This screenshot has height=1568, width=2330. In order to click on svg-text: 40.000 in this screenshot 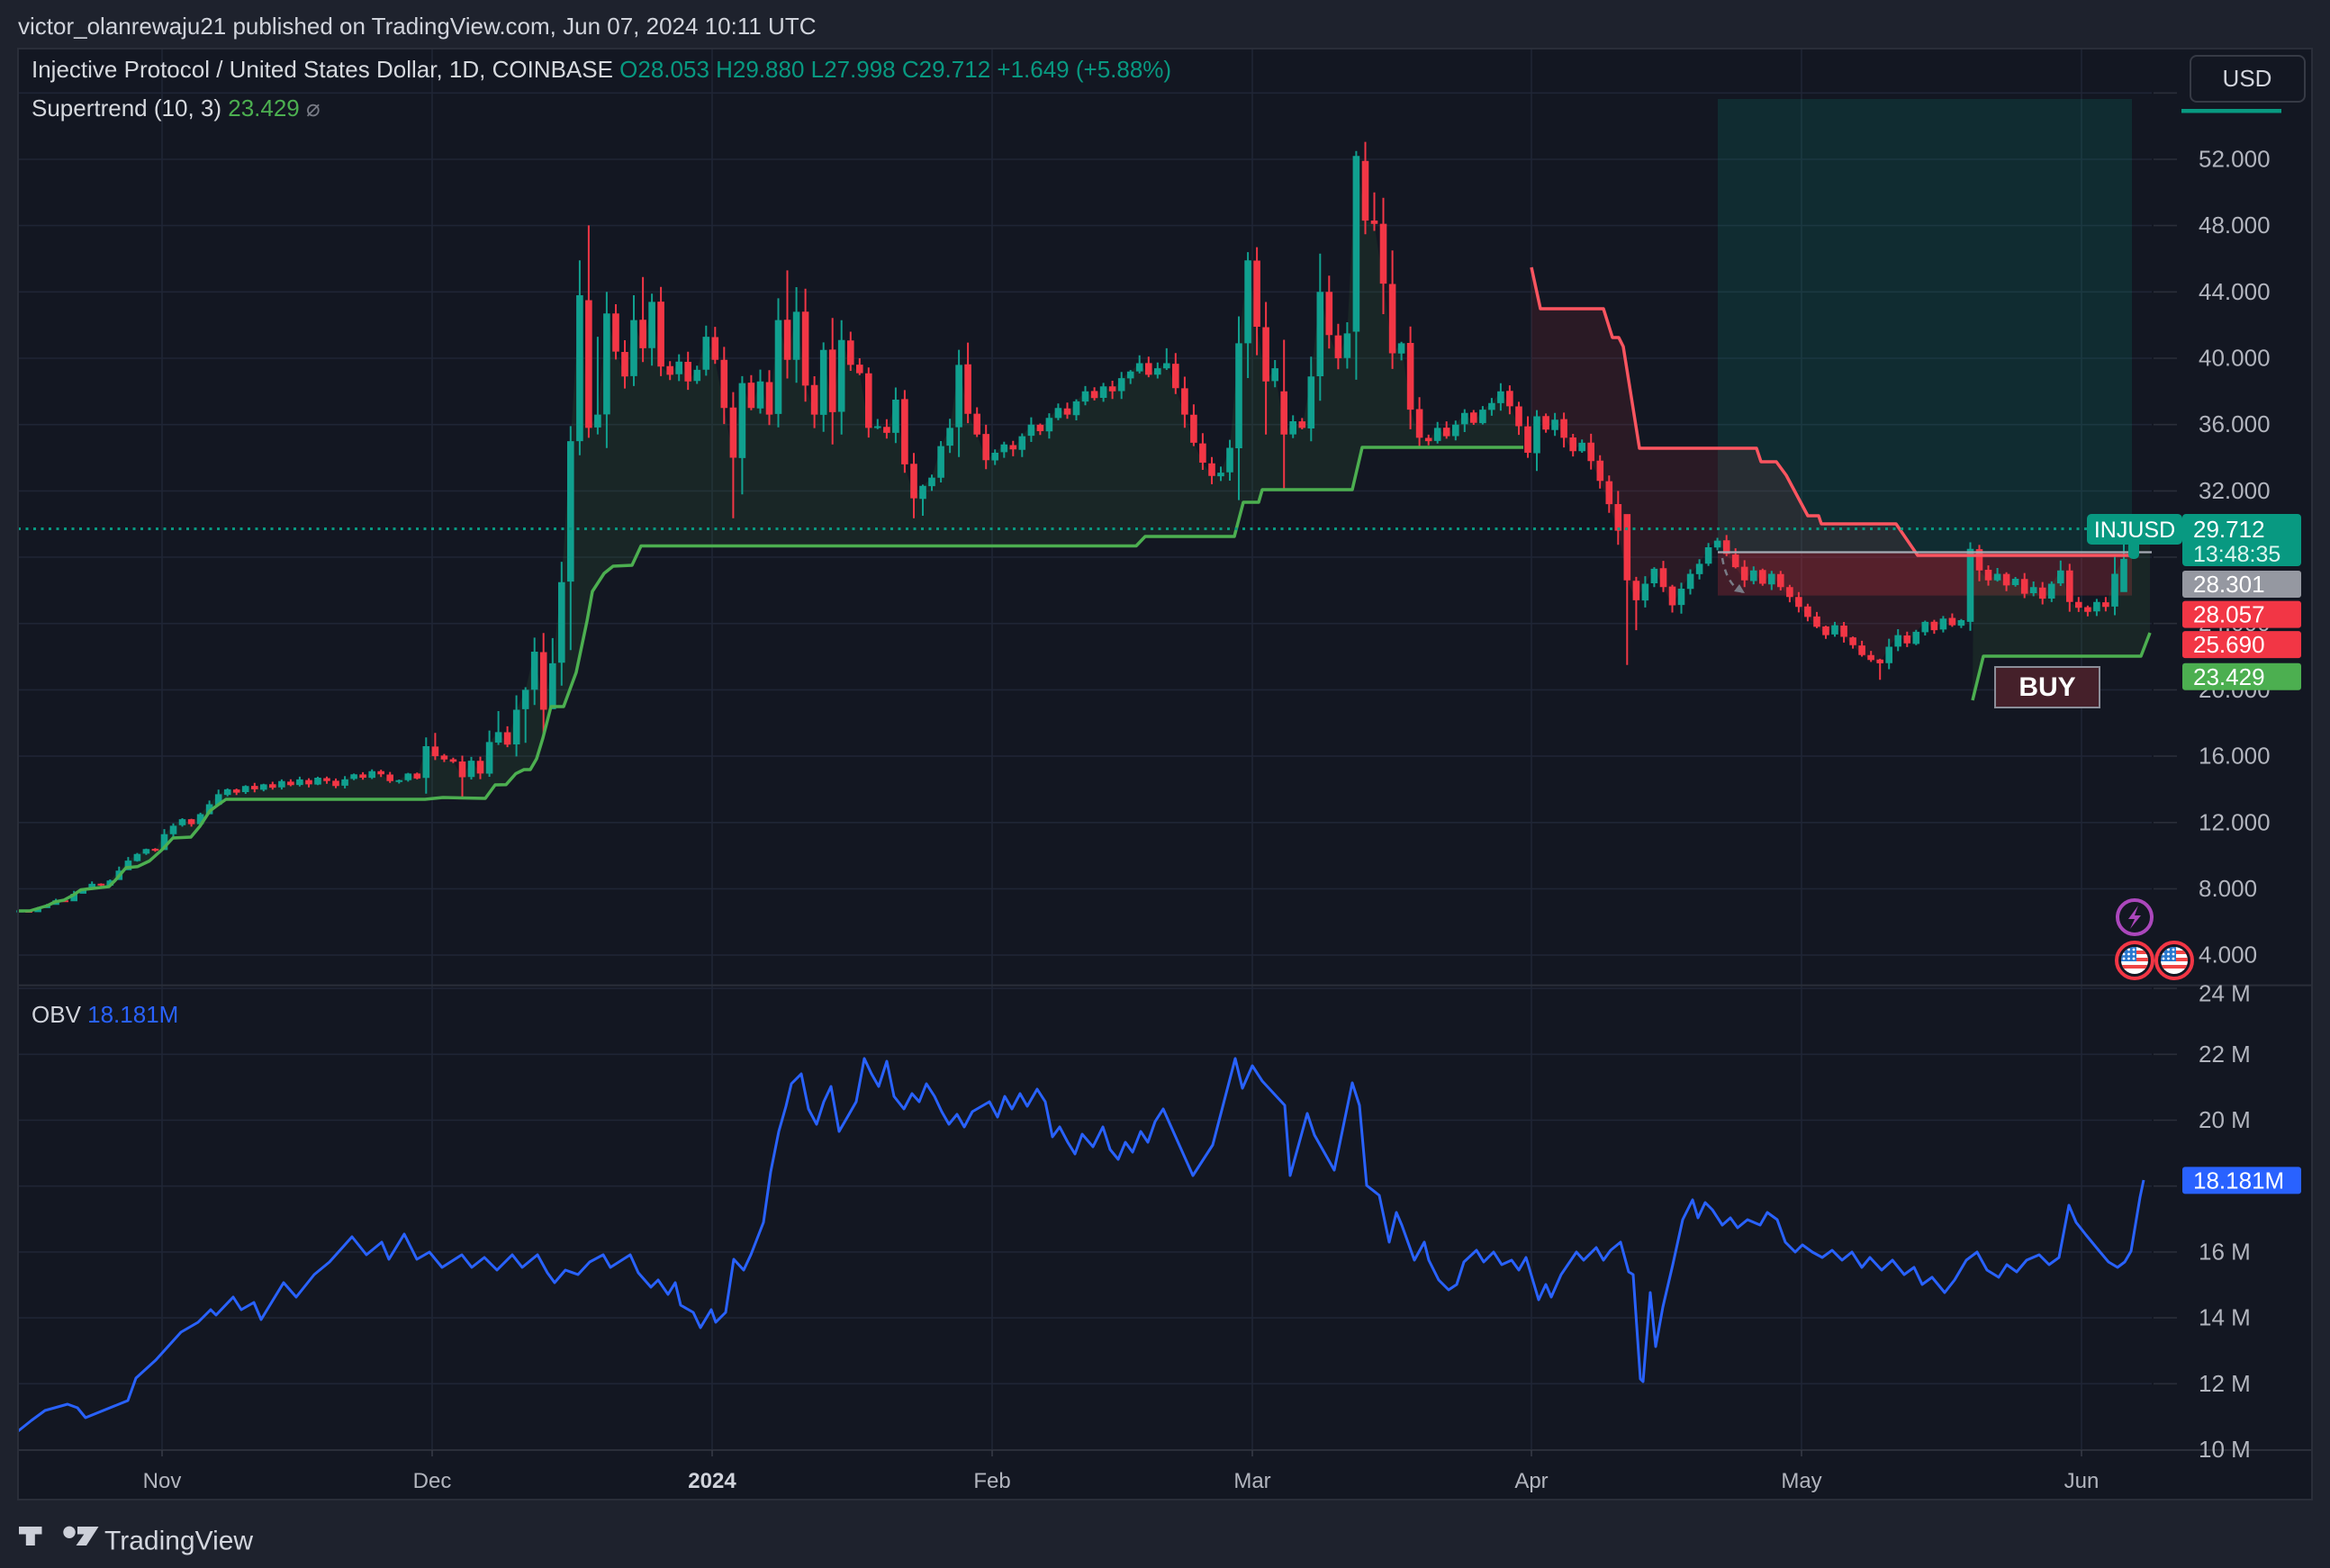, I will do `click(2235, 359)`.